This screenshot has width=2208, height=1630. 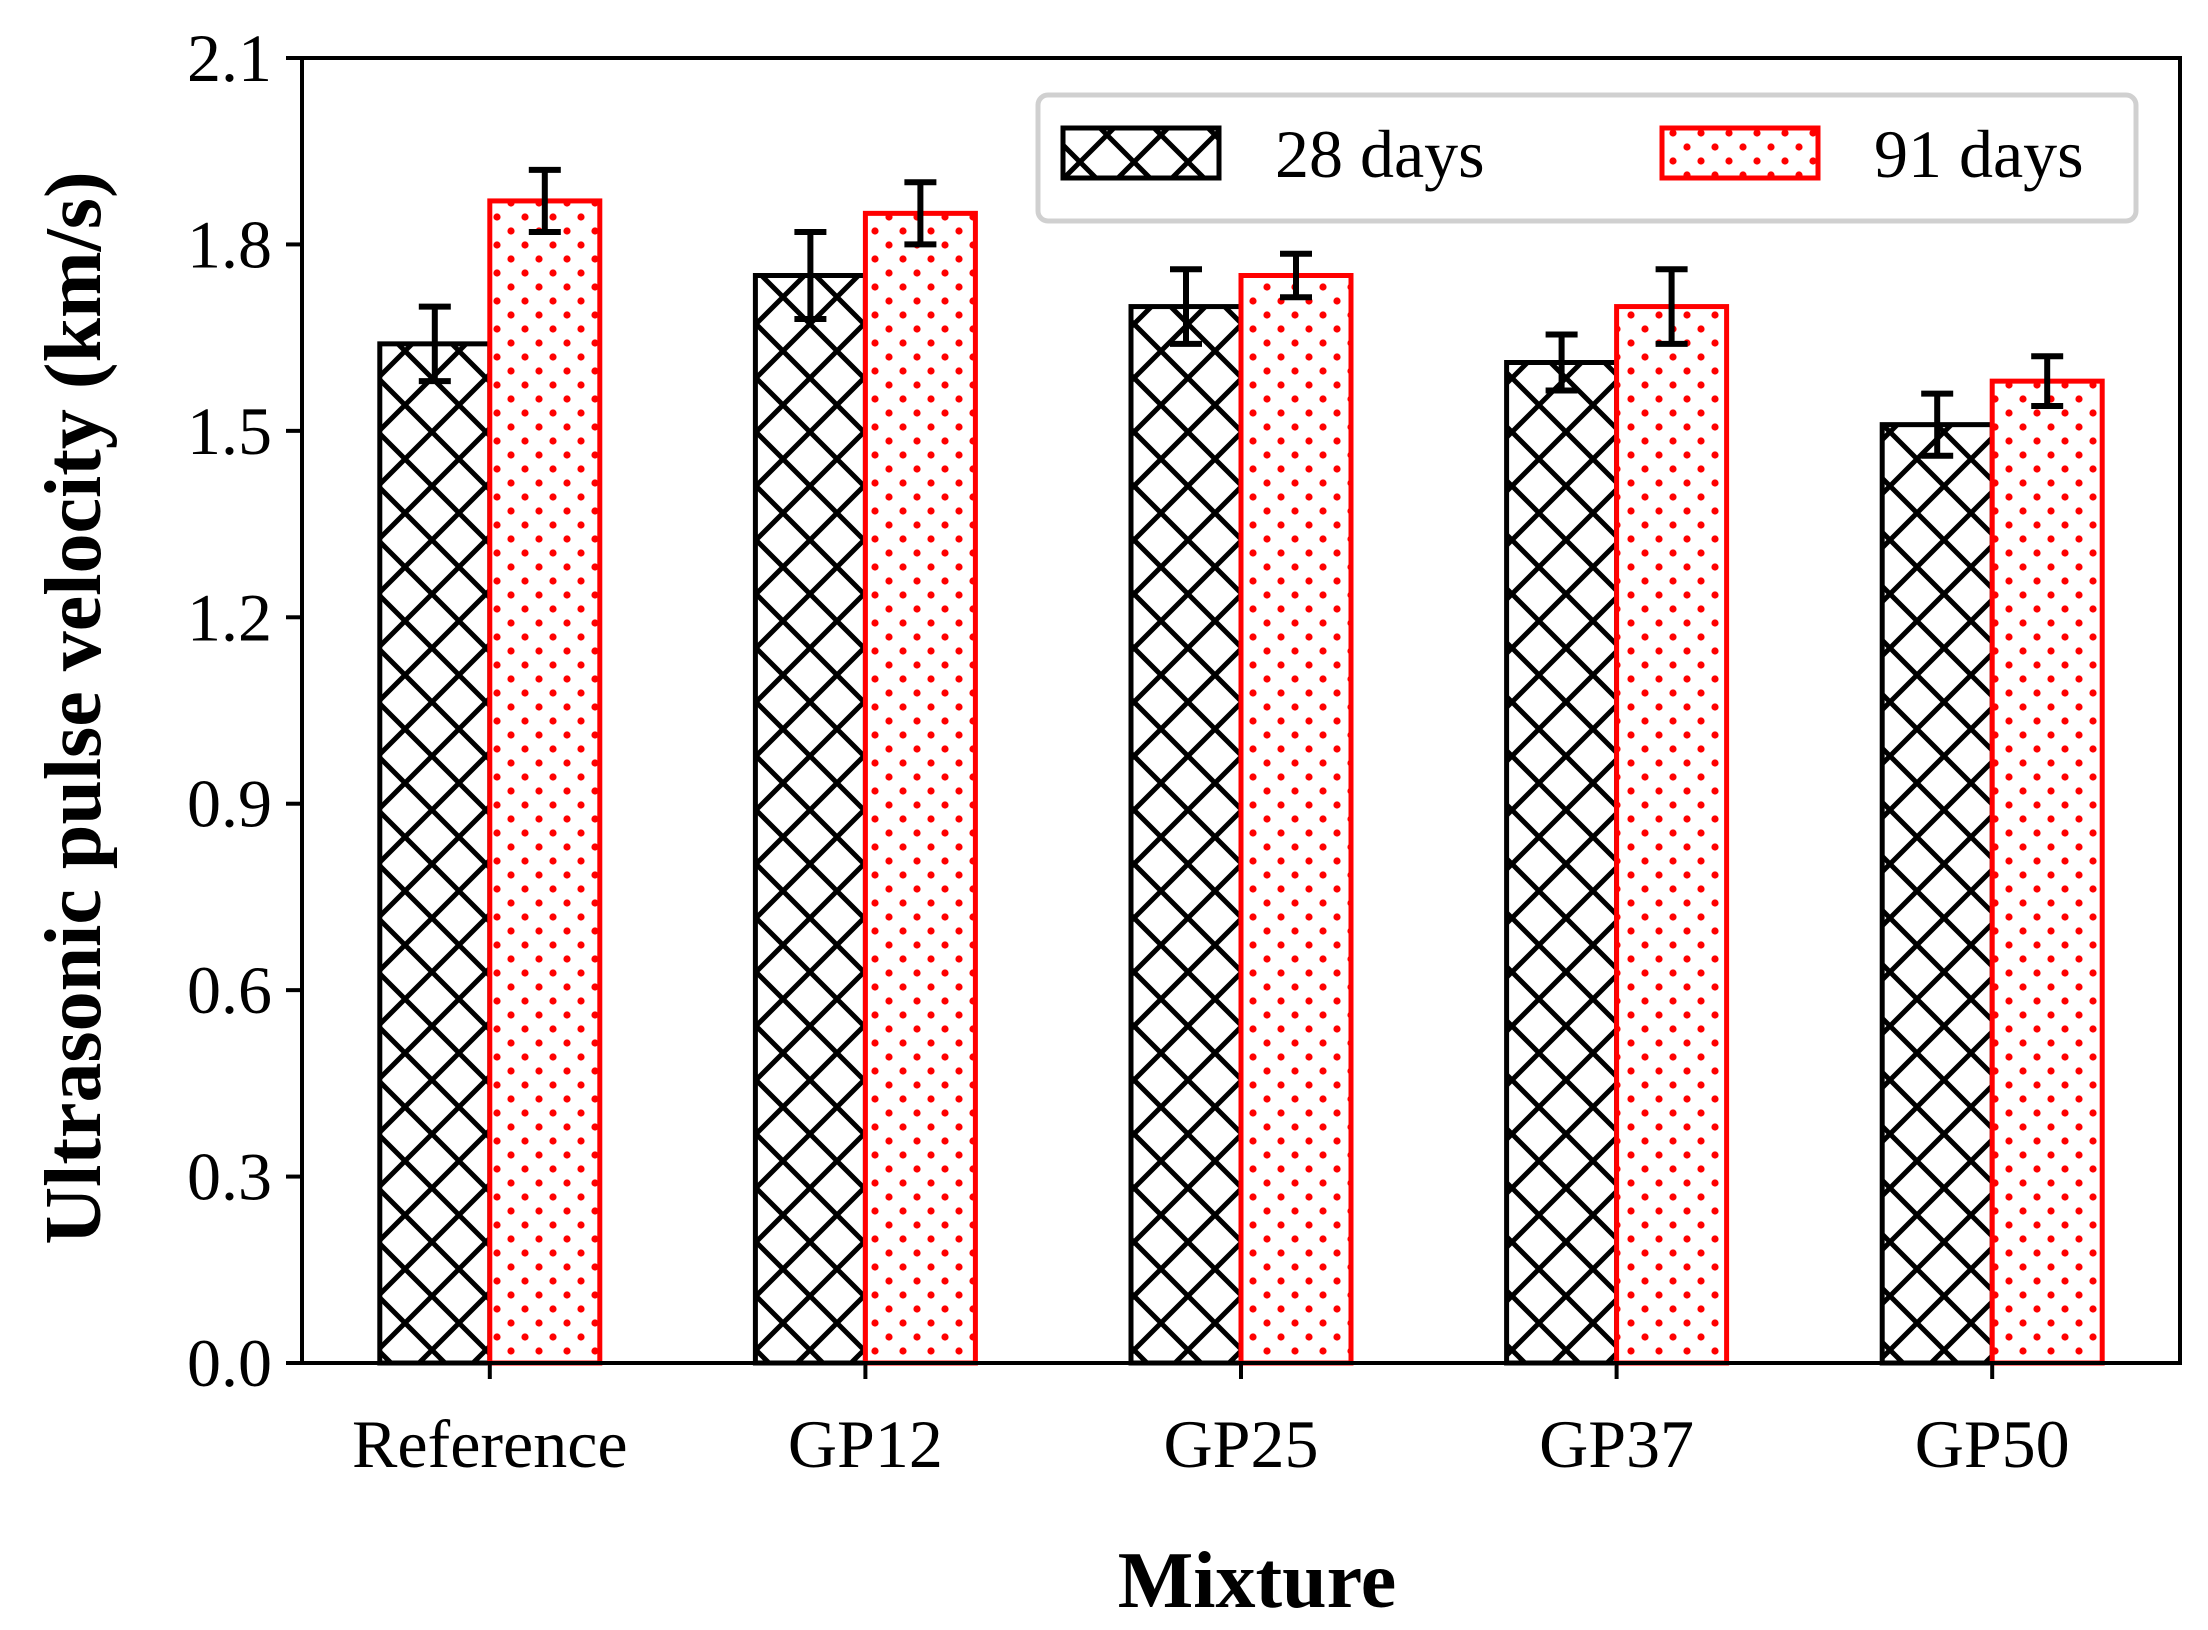 I want to click on legend-box, so click(x=1587, y=158).